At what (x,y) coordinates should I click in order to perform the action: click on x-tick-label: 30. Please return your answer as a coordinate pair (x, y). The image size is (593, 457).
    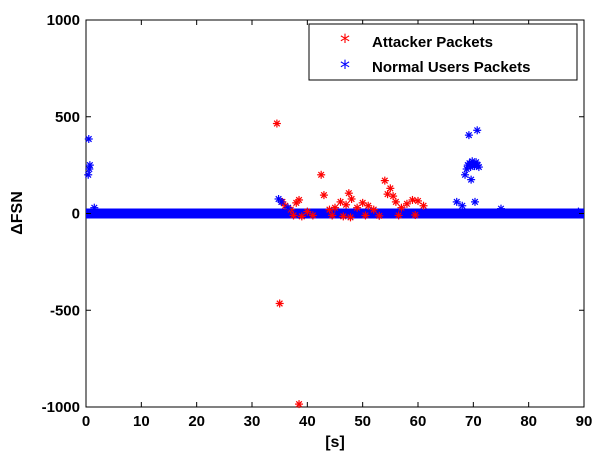
    Looking at the image, I should click on (252, 421).